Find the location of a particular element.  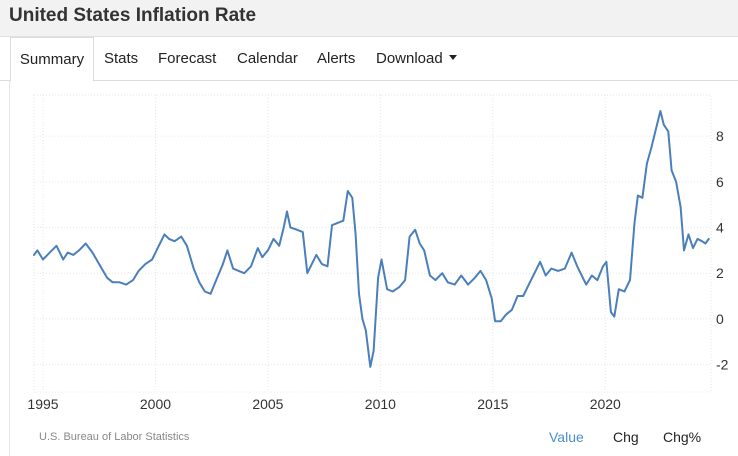

tab-download-label: Download is located at coordinates (409, 58).